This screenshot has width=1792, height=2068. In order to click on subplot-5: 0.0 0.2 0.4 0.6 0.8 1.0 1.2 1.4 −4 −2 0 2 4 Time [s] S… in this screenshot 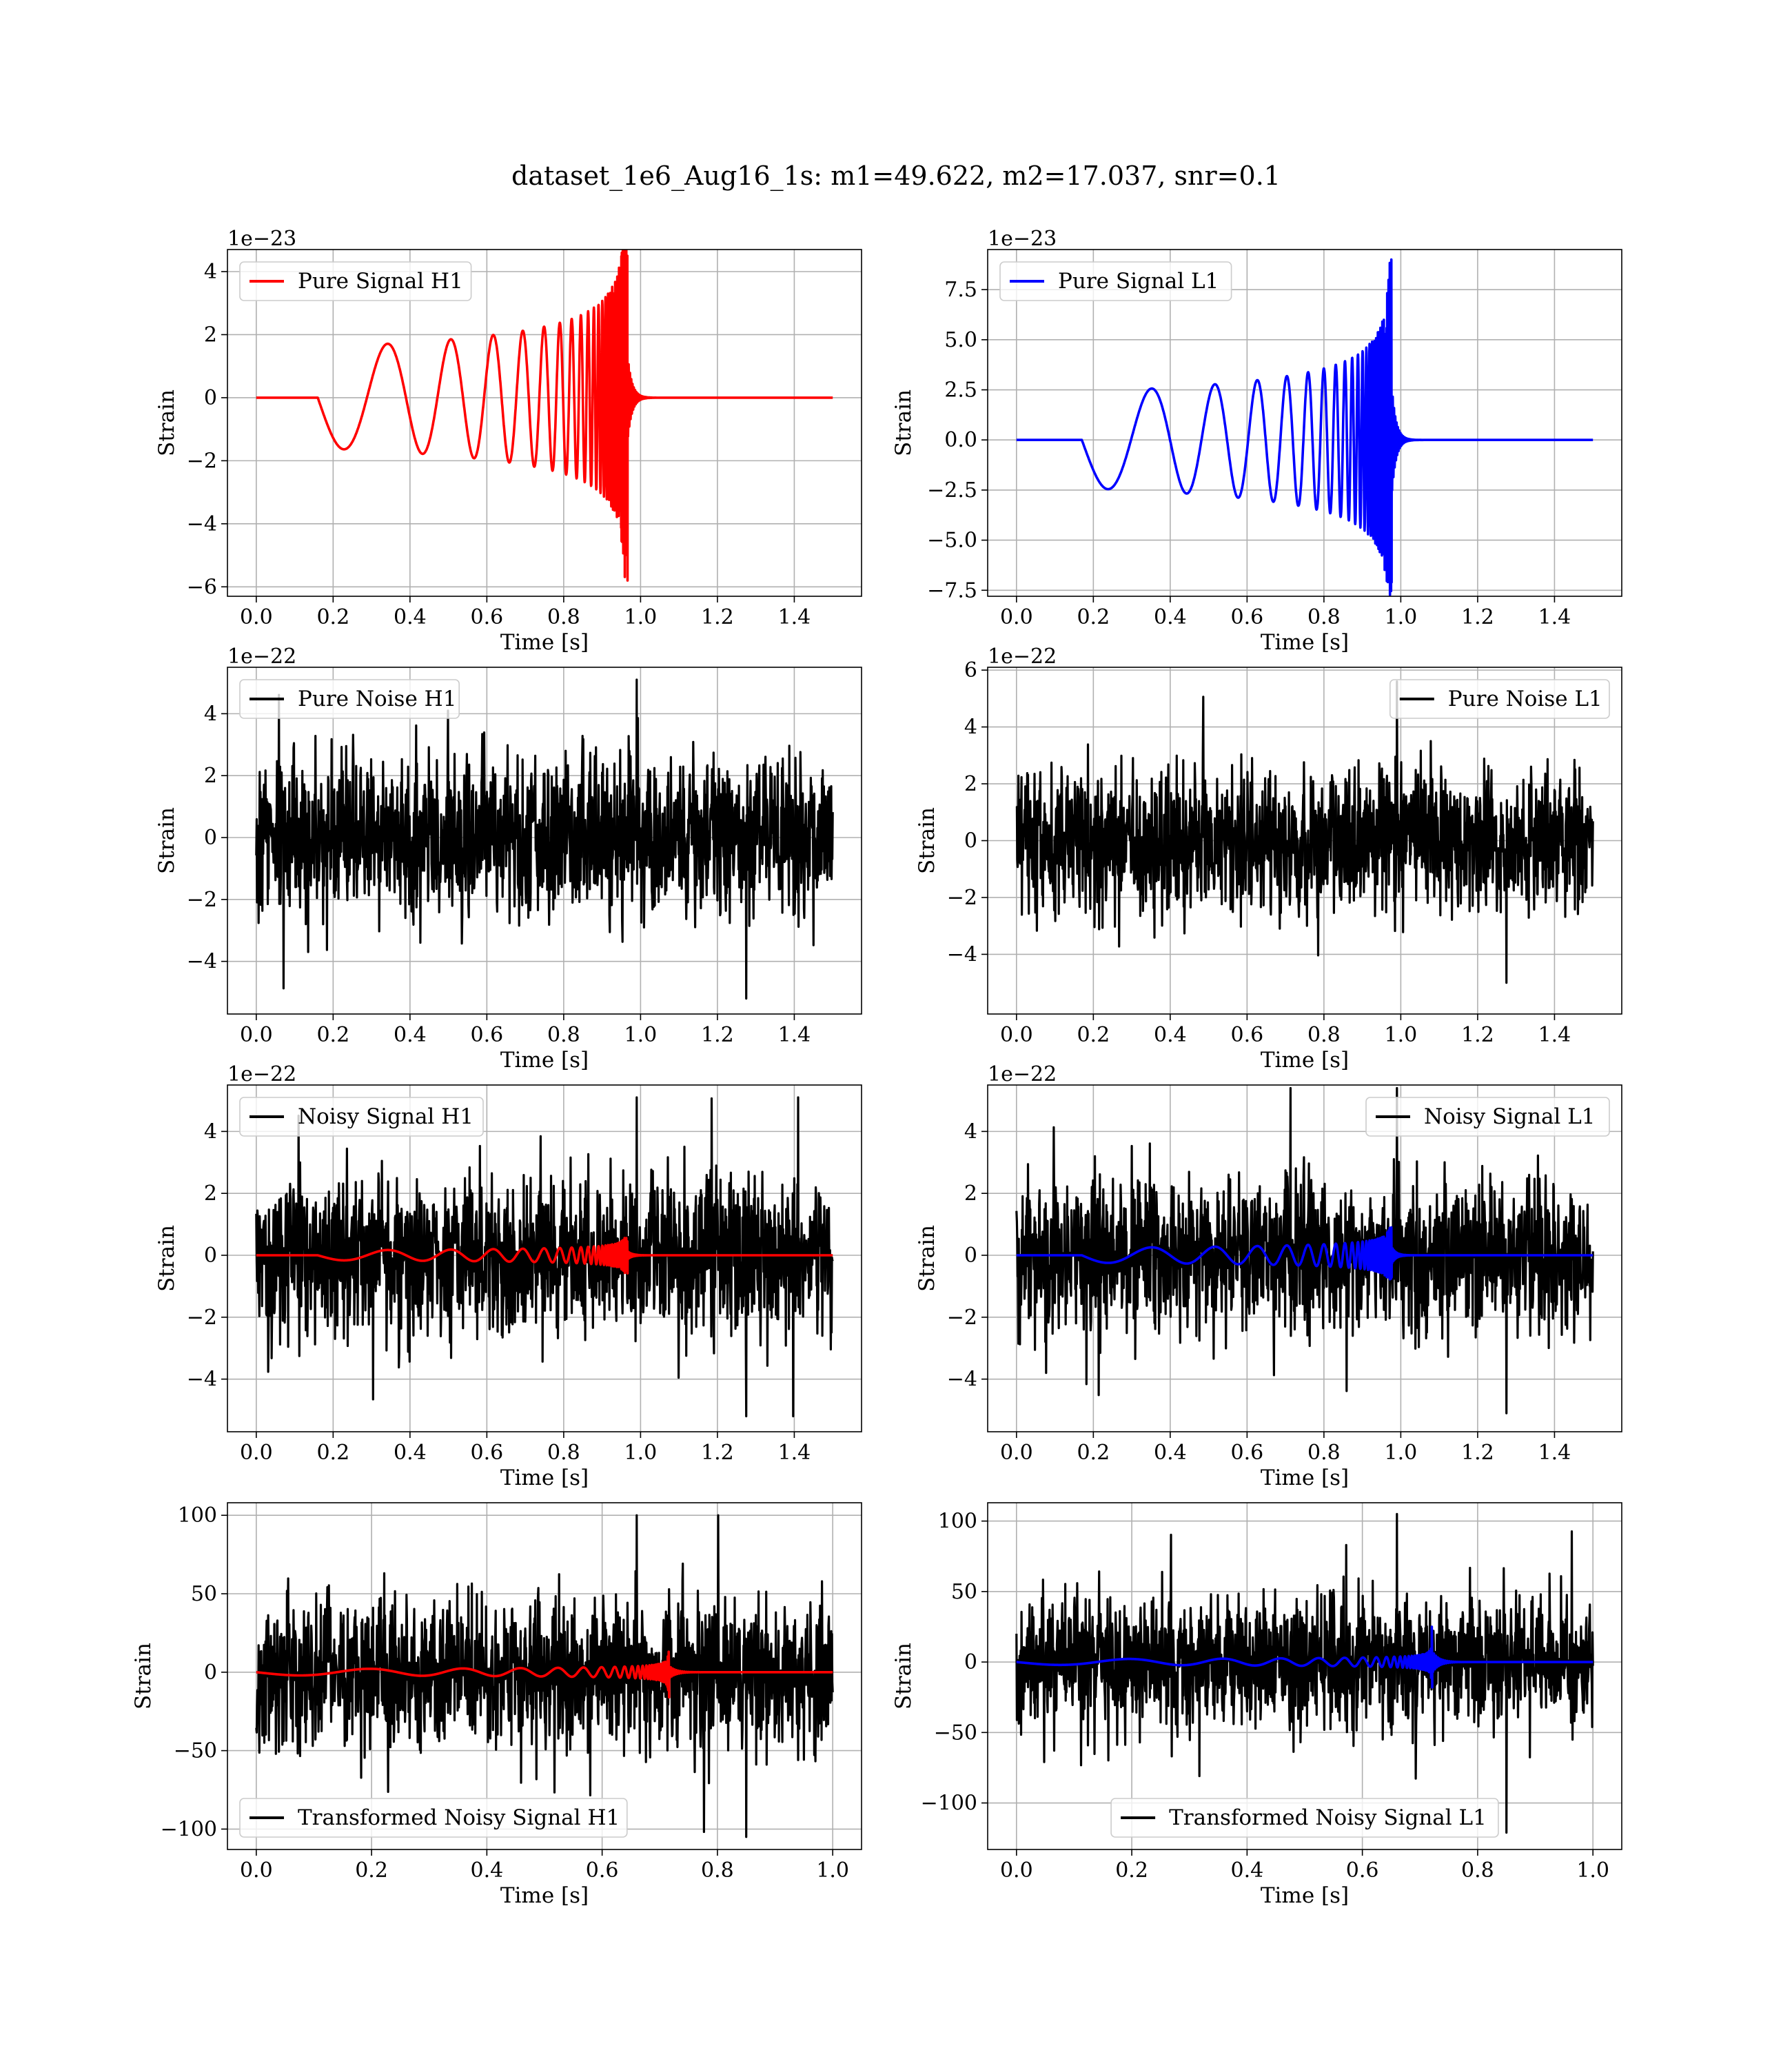, I will do `click(508, 1276)`.